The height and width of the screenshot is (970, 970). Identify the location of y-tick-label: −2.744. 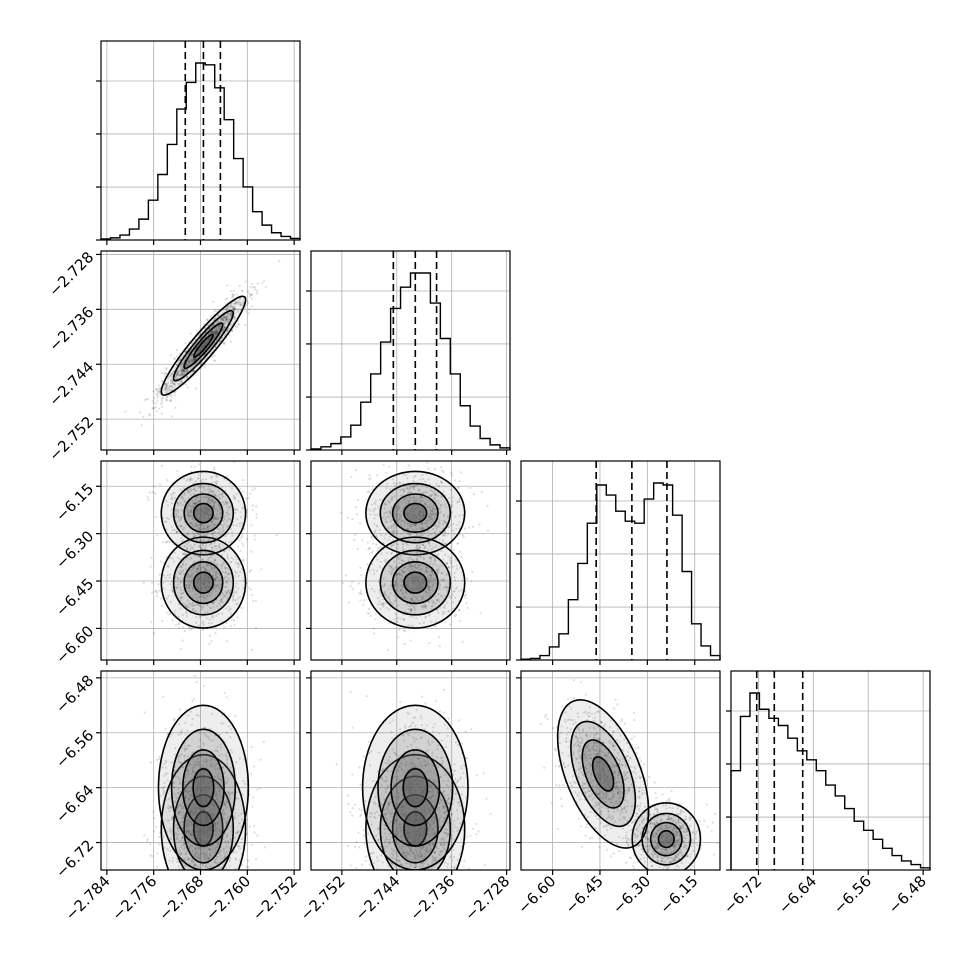
(71, 384).